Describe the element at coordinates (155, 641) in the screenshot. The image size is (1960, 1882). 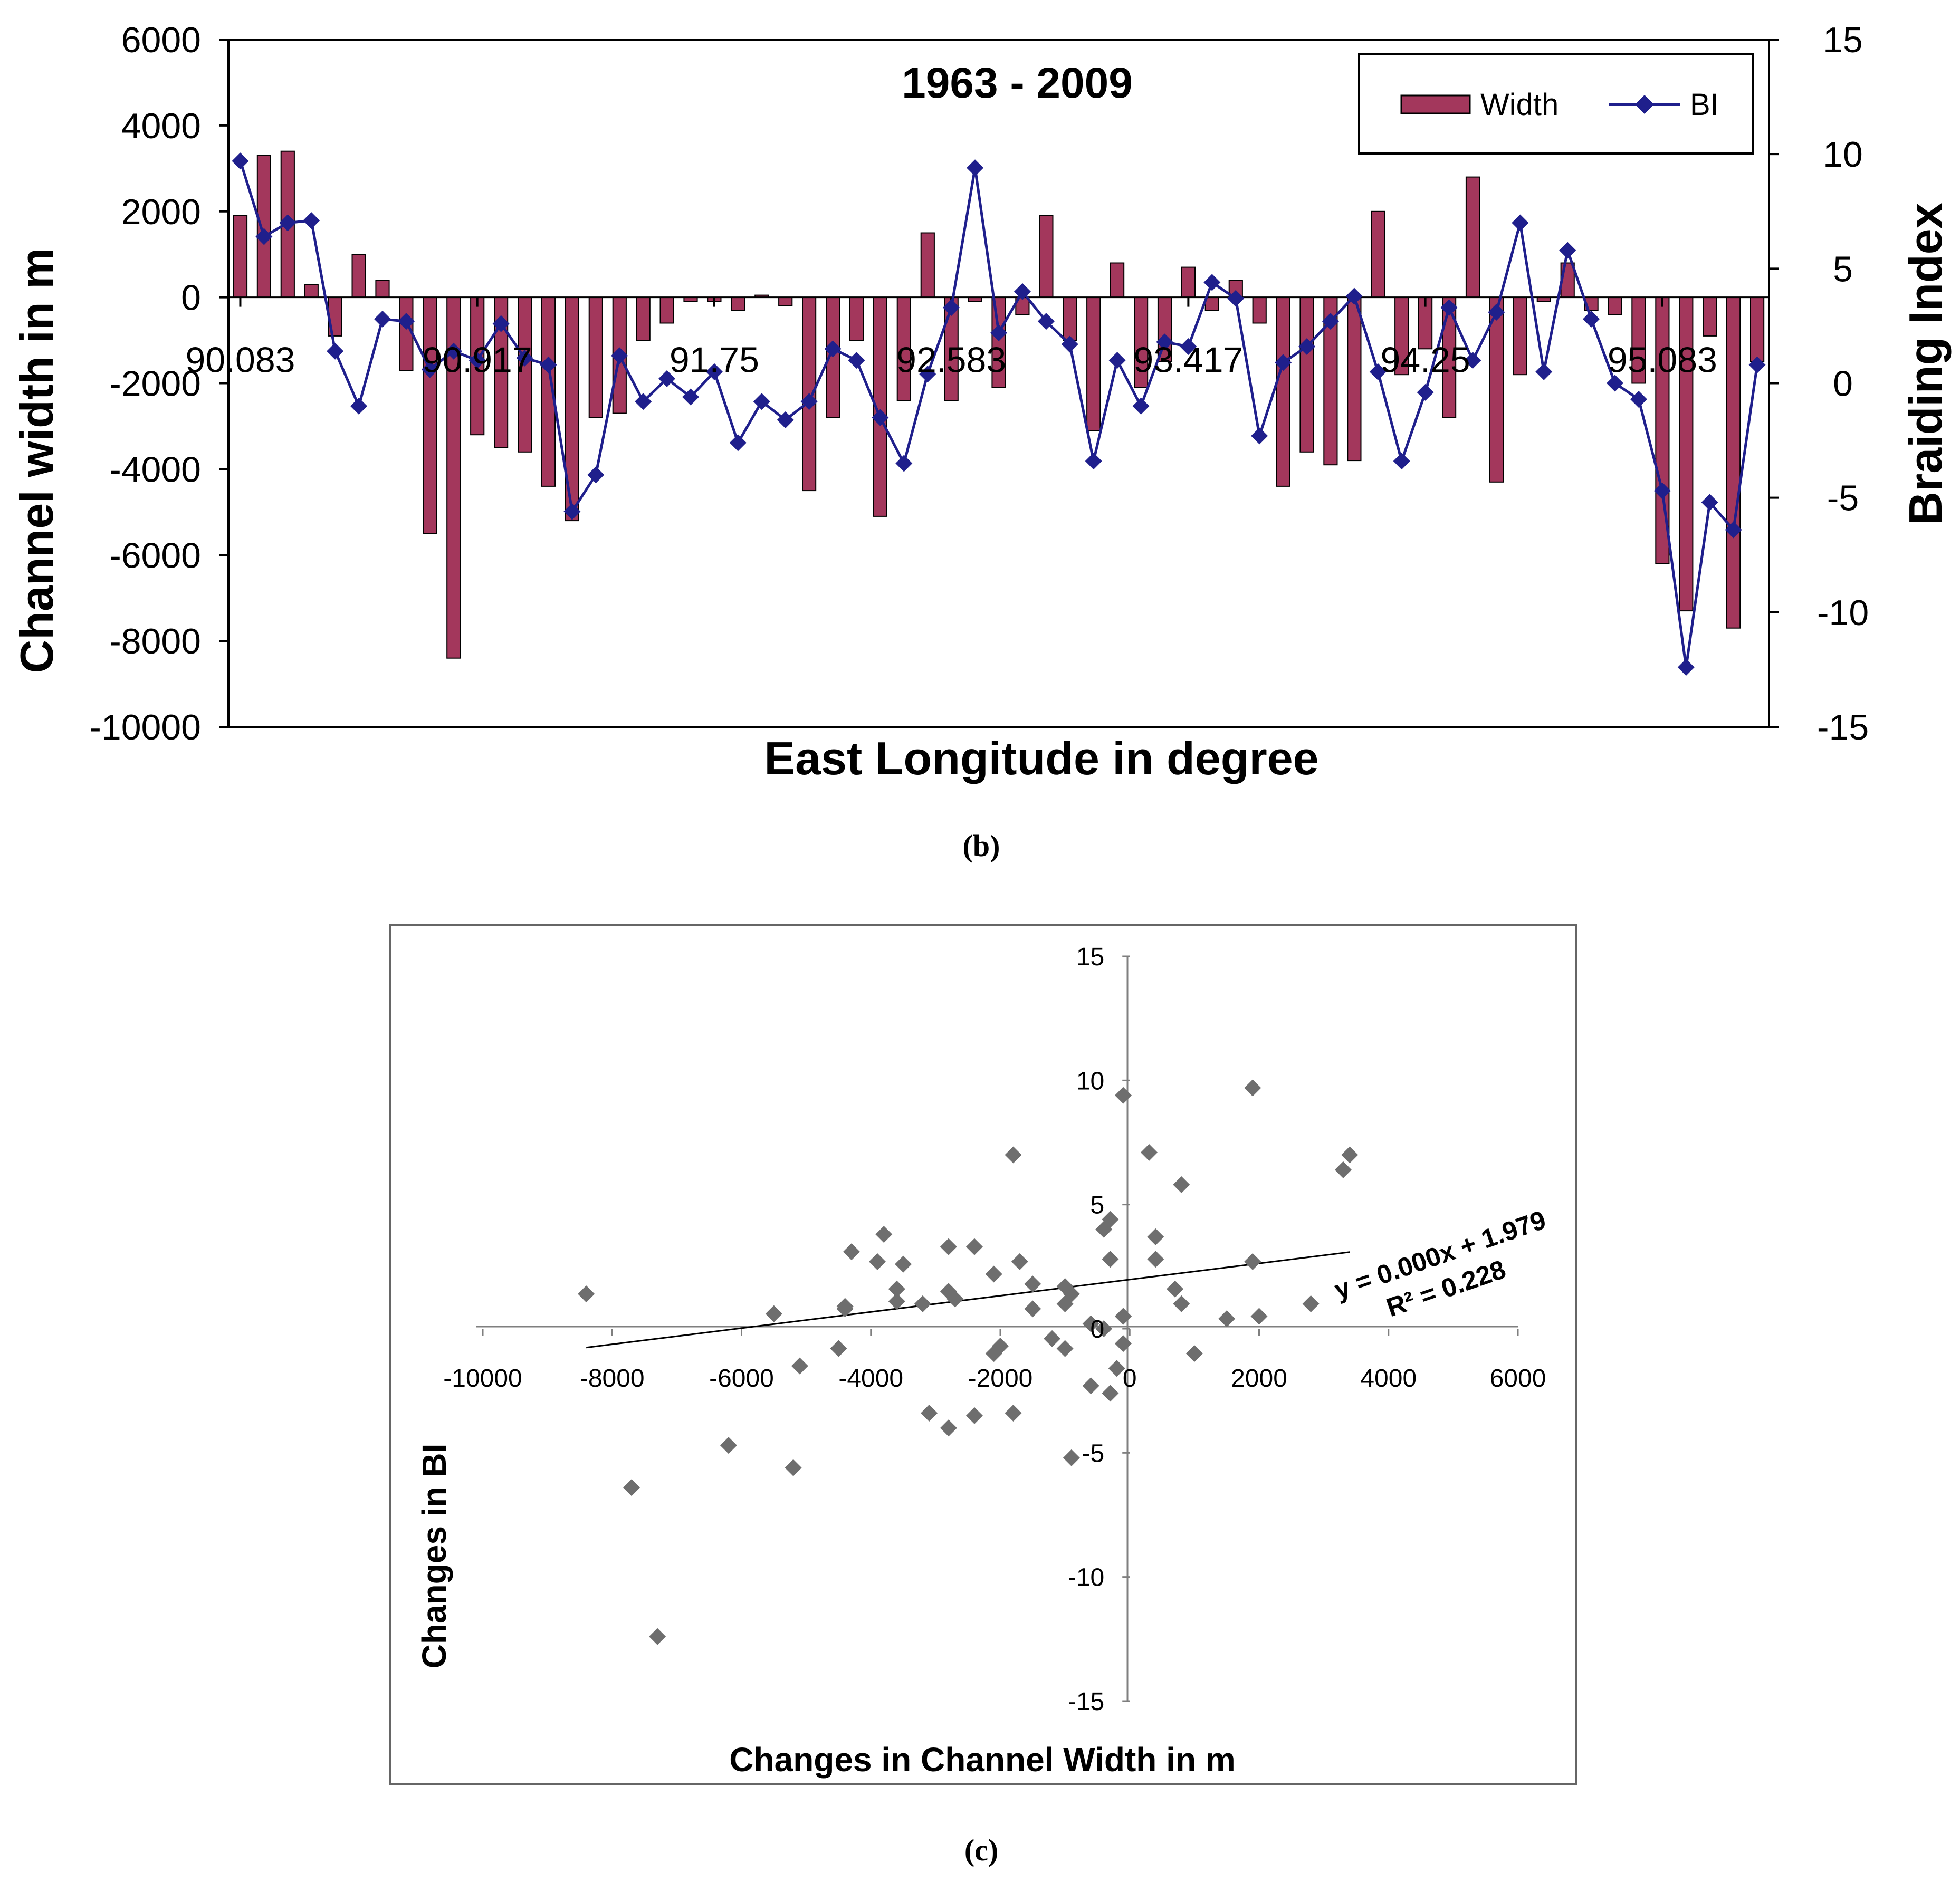
I see `y-tick-label-7: -8000` at that location.